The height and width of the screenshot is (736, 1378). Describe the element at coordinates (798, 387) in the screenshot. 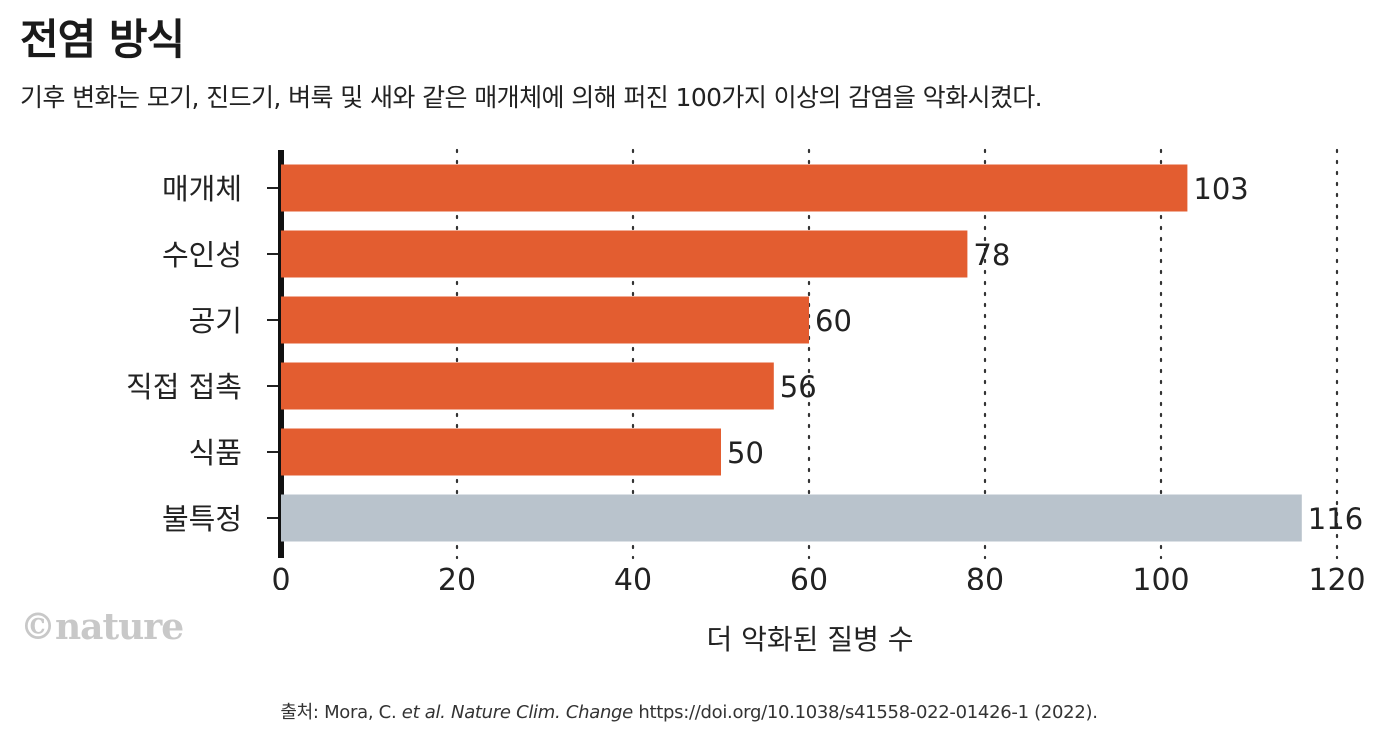

I see `value-label-3: 56` at that location.